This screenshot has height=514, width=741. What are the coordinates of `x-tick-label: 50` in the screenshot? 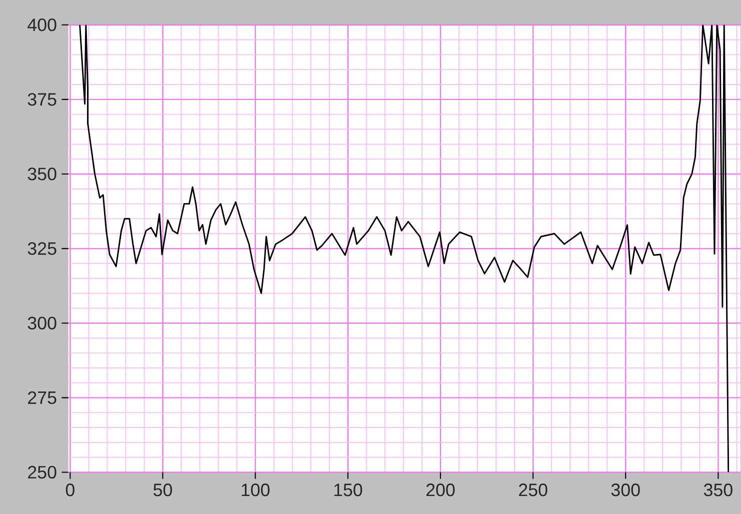 It's located at (162, 490).